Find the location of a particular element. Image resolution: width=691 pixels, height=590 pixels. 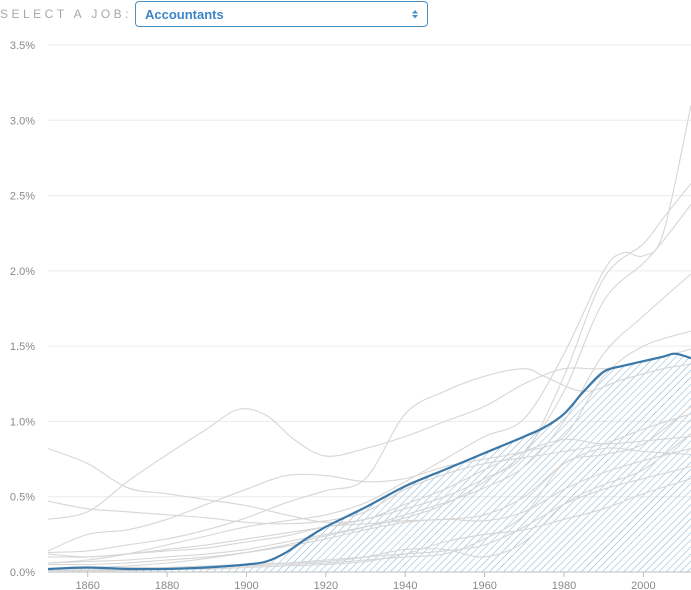

x-tick-label: 2000 is located at coordinates (643, 585).